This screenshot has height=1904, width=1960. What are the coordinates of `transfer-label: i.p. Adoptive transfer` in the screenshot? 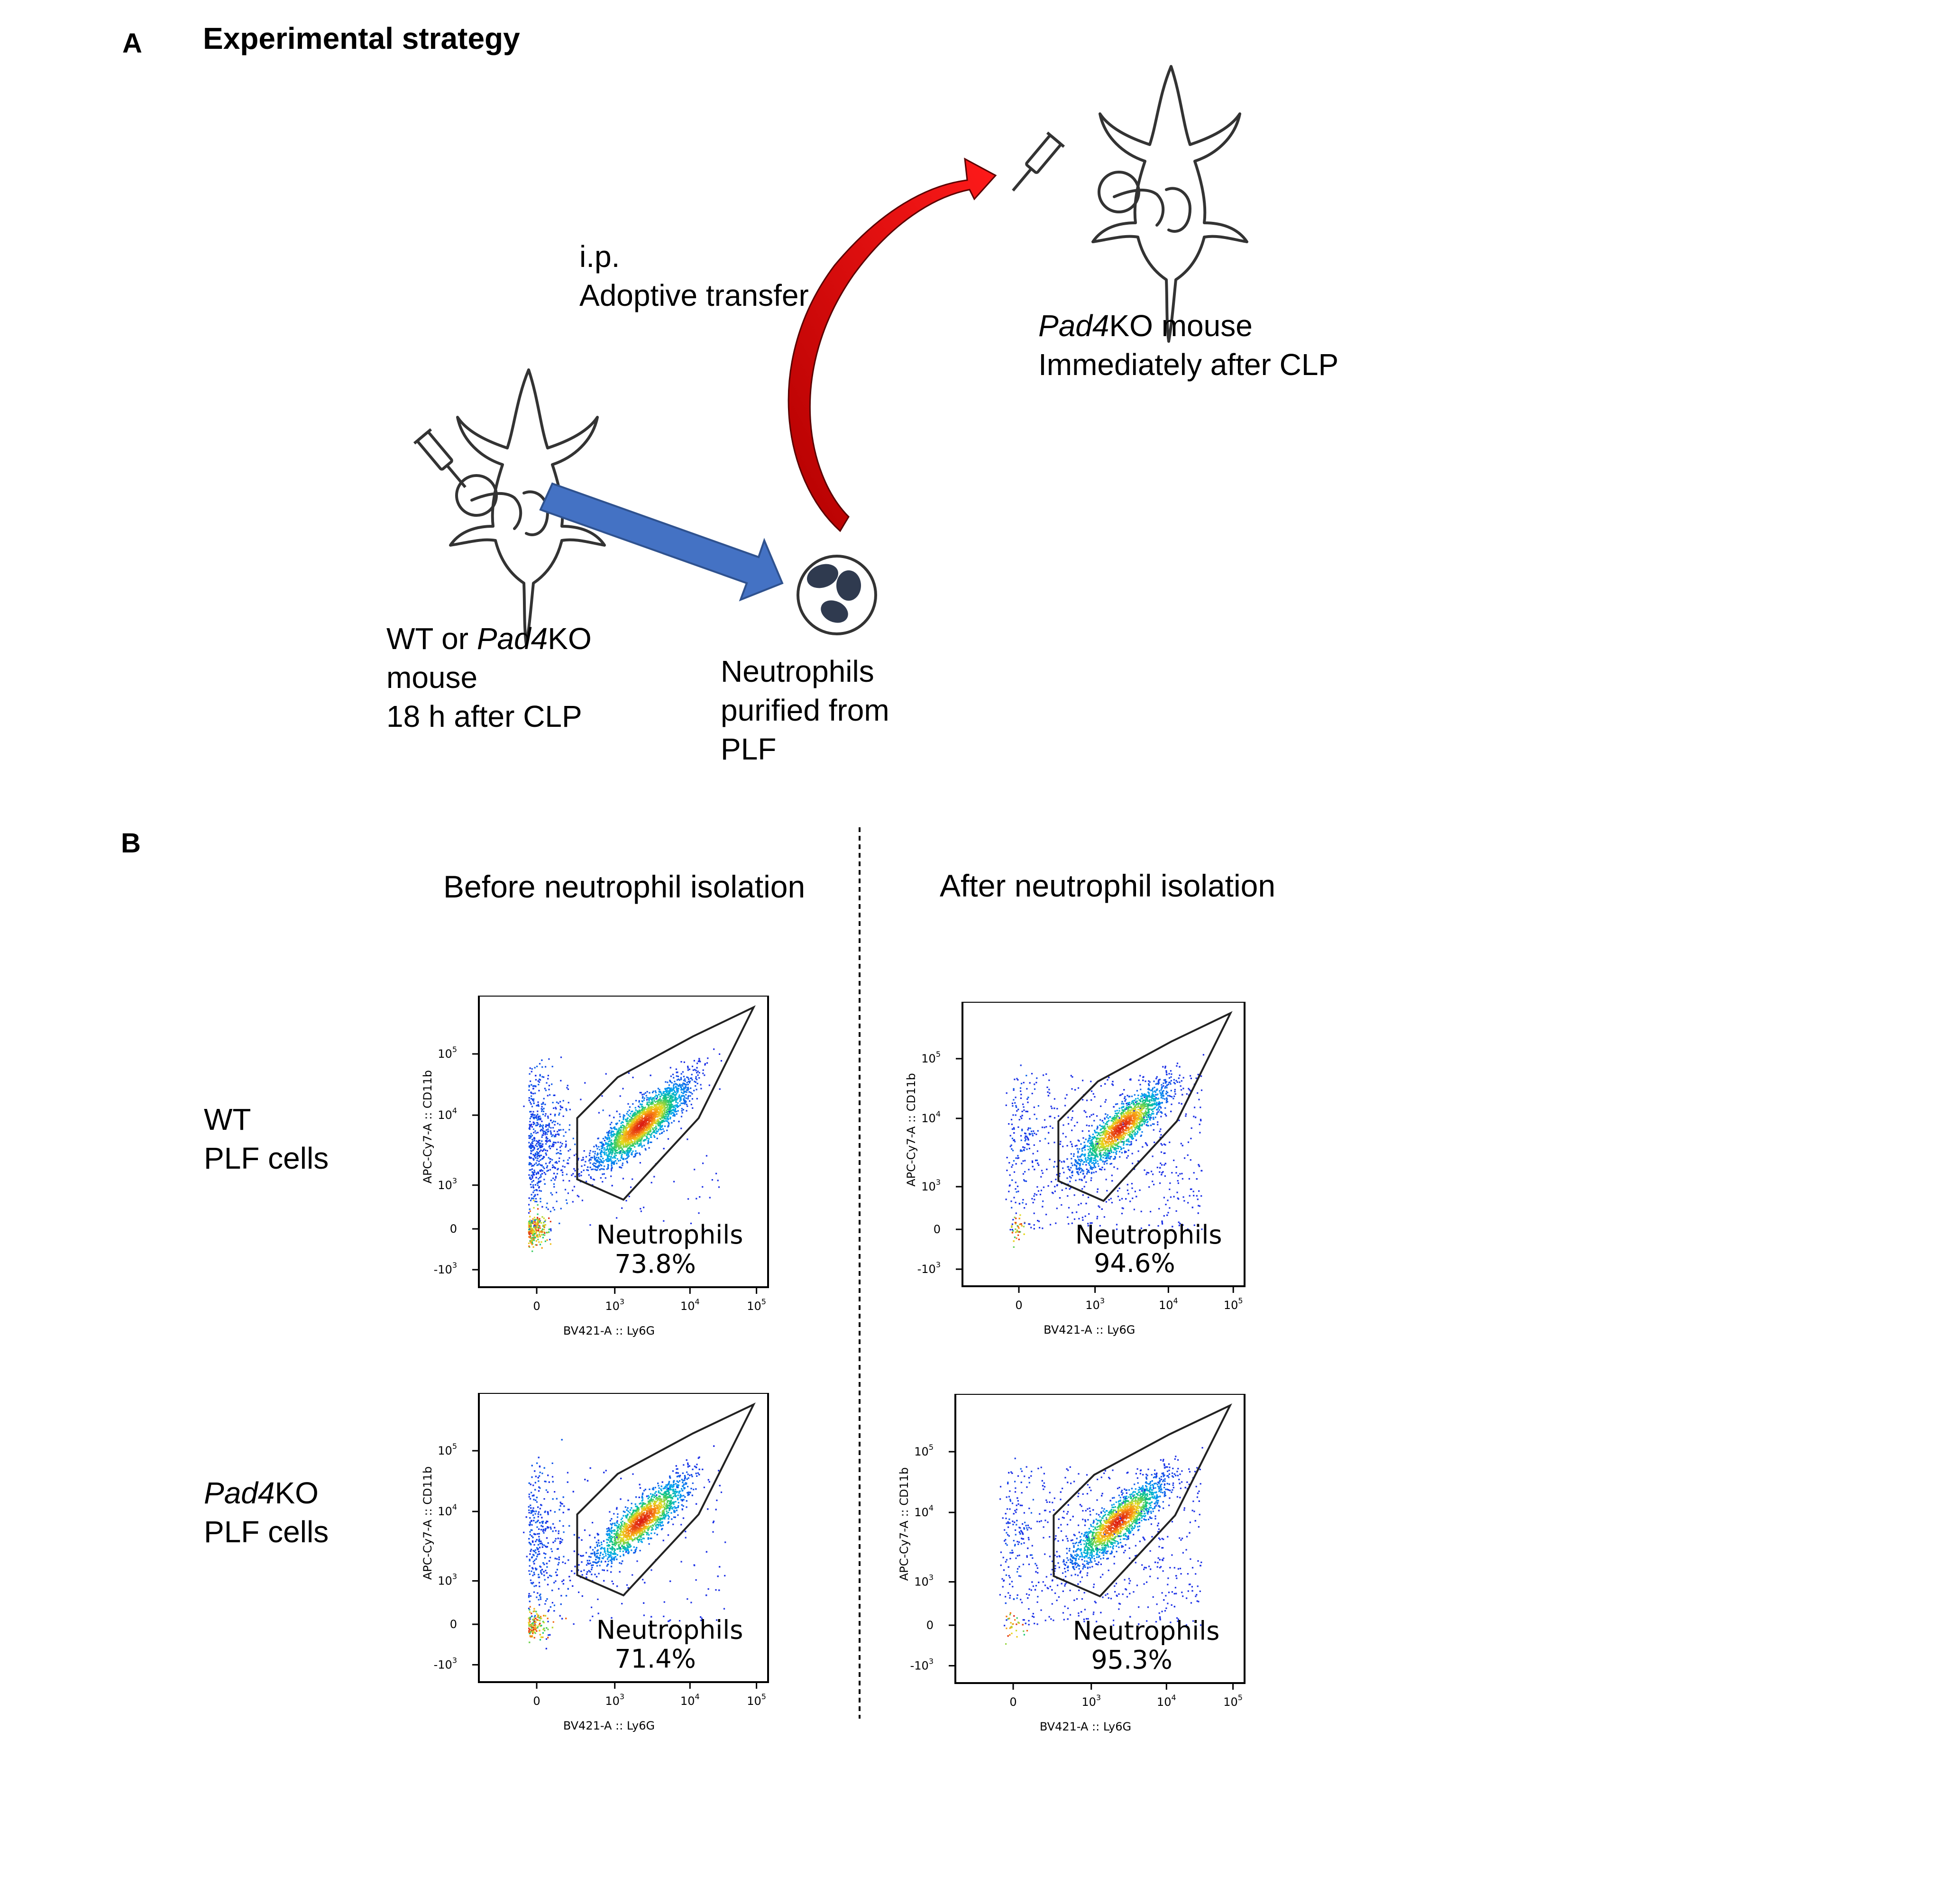 It's located at (694, 276).